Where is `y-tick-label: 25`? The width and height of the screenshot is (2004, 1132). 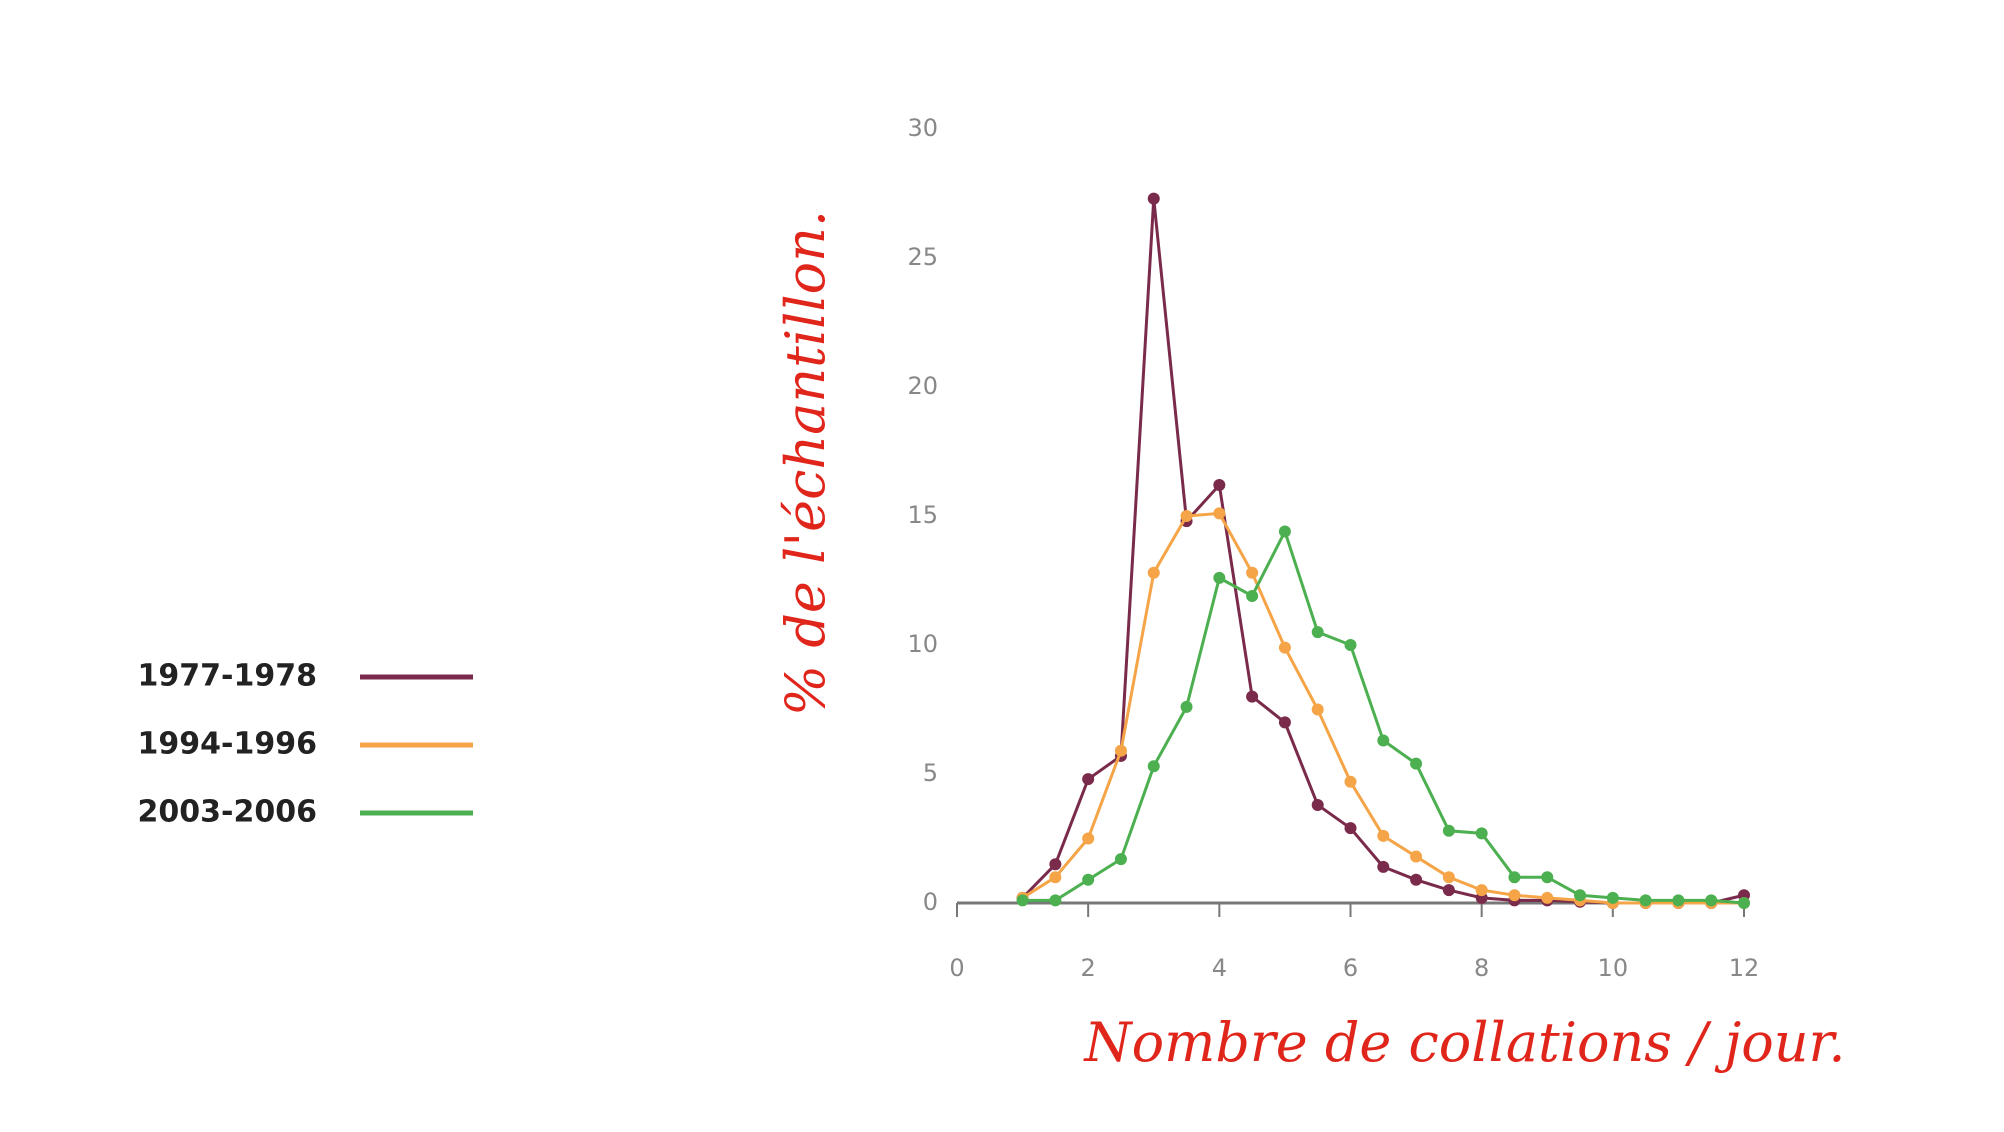 y-tick-label: 25 is located at coordinates (922, 257).